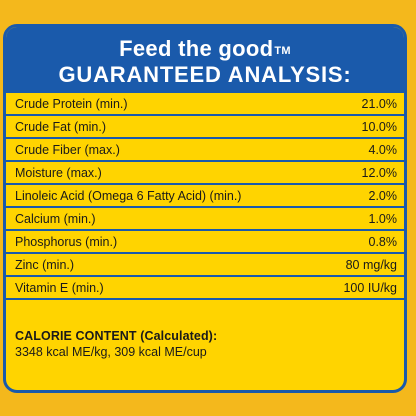  I want to click on nutrient-value: 2.0%, so click(383, 195).